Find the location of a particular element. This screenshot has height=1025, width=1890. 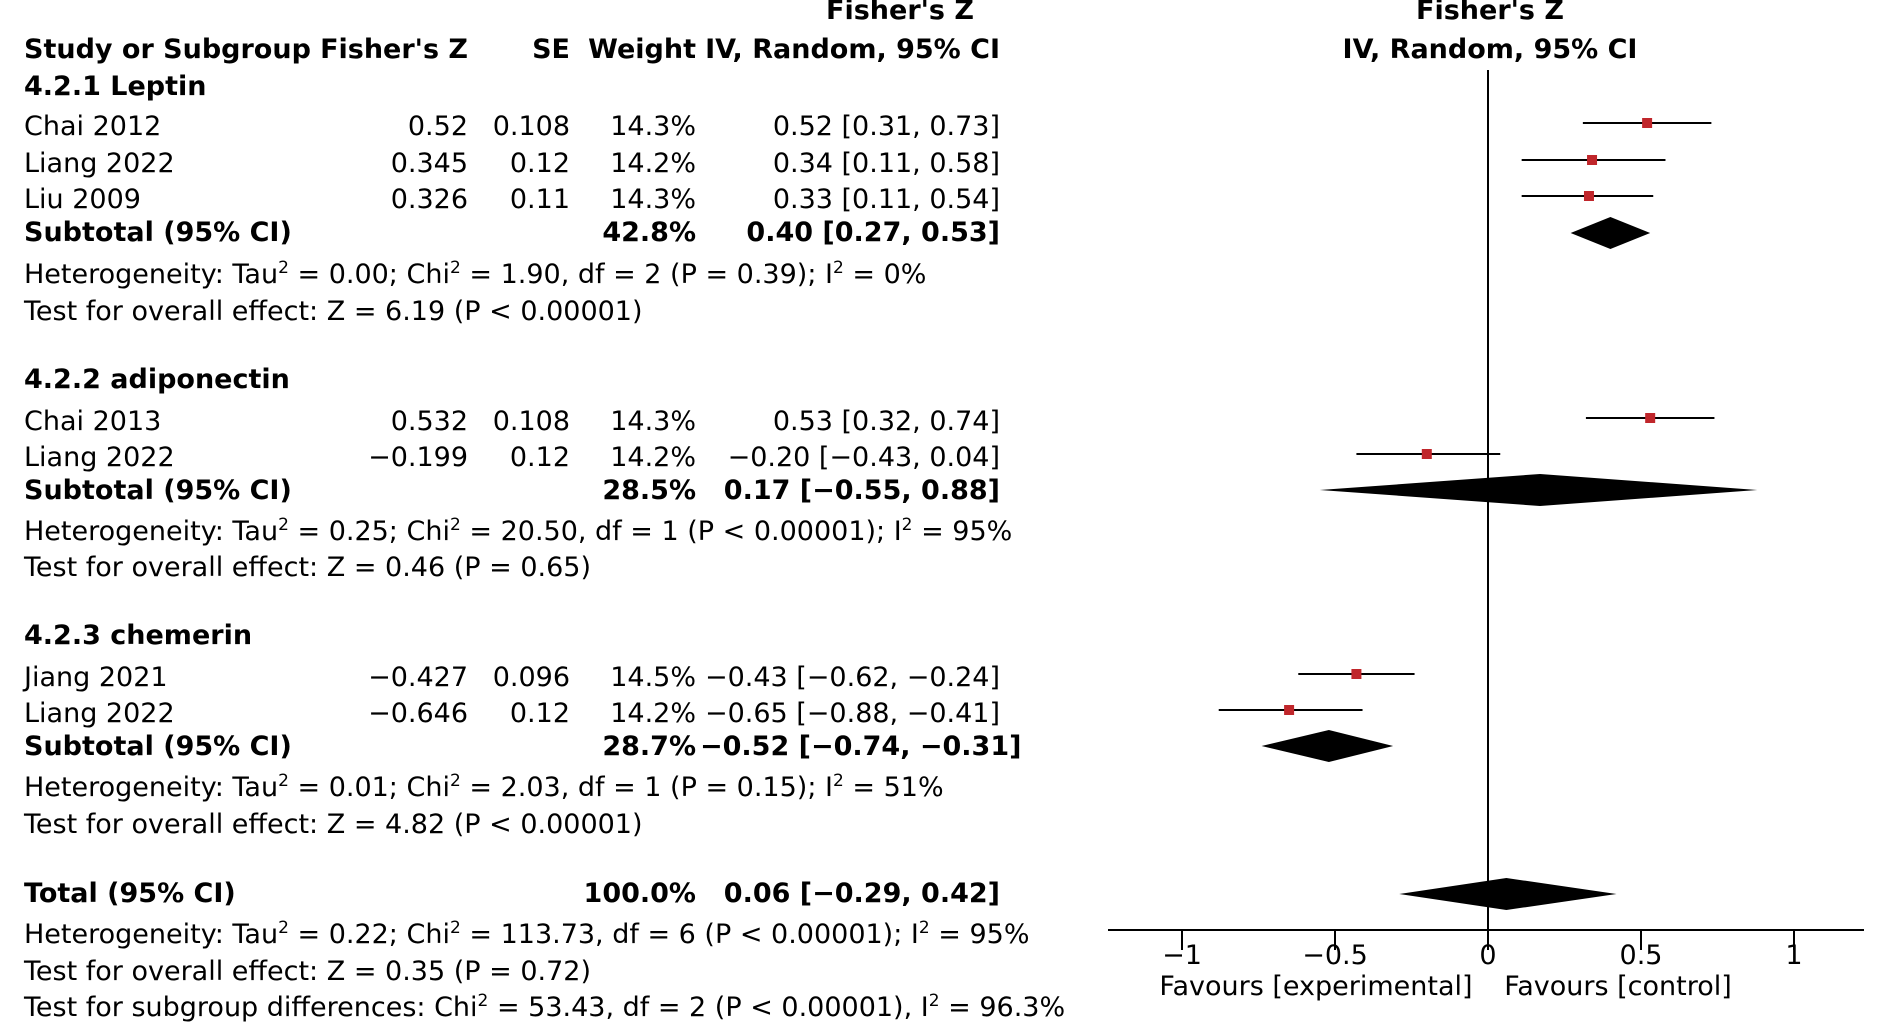

total-weight: 100.0% is located at coordinates (639, 893).